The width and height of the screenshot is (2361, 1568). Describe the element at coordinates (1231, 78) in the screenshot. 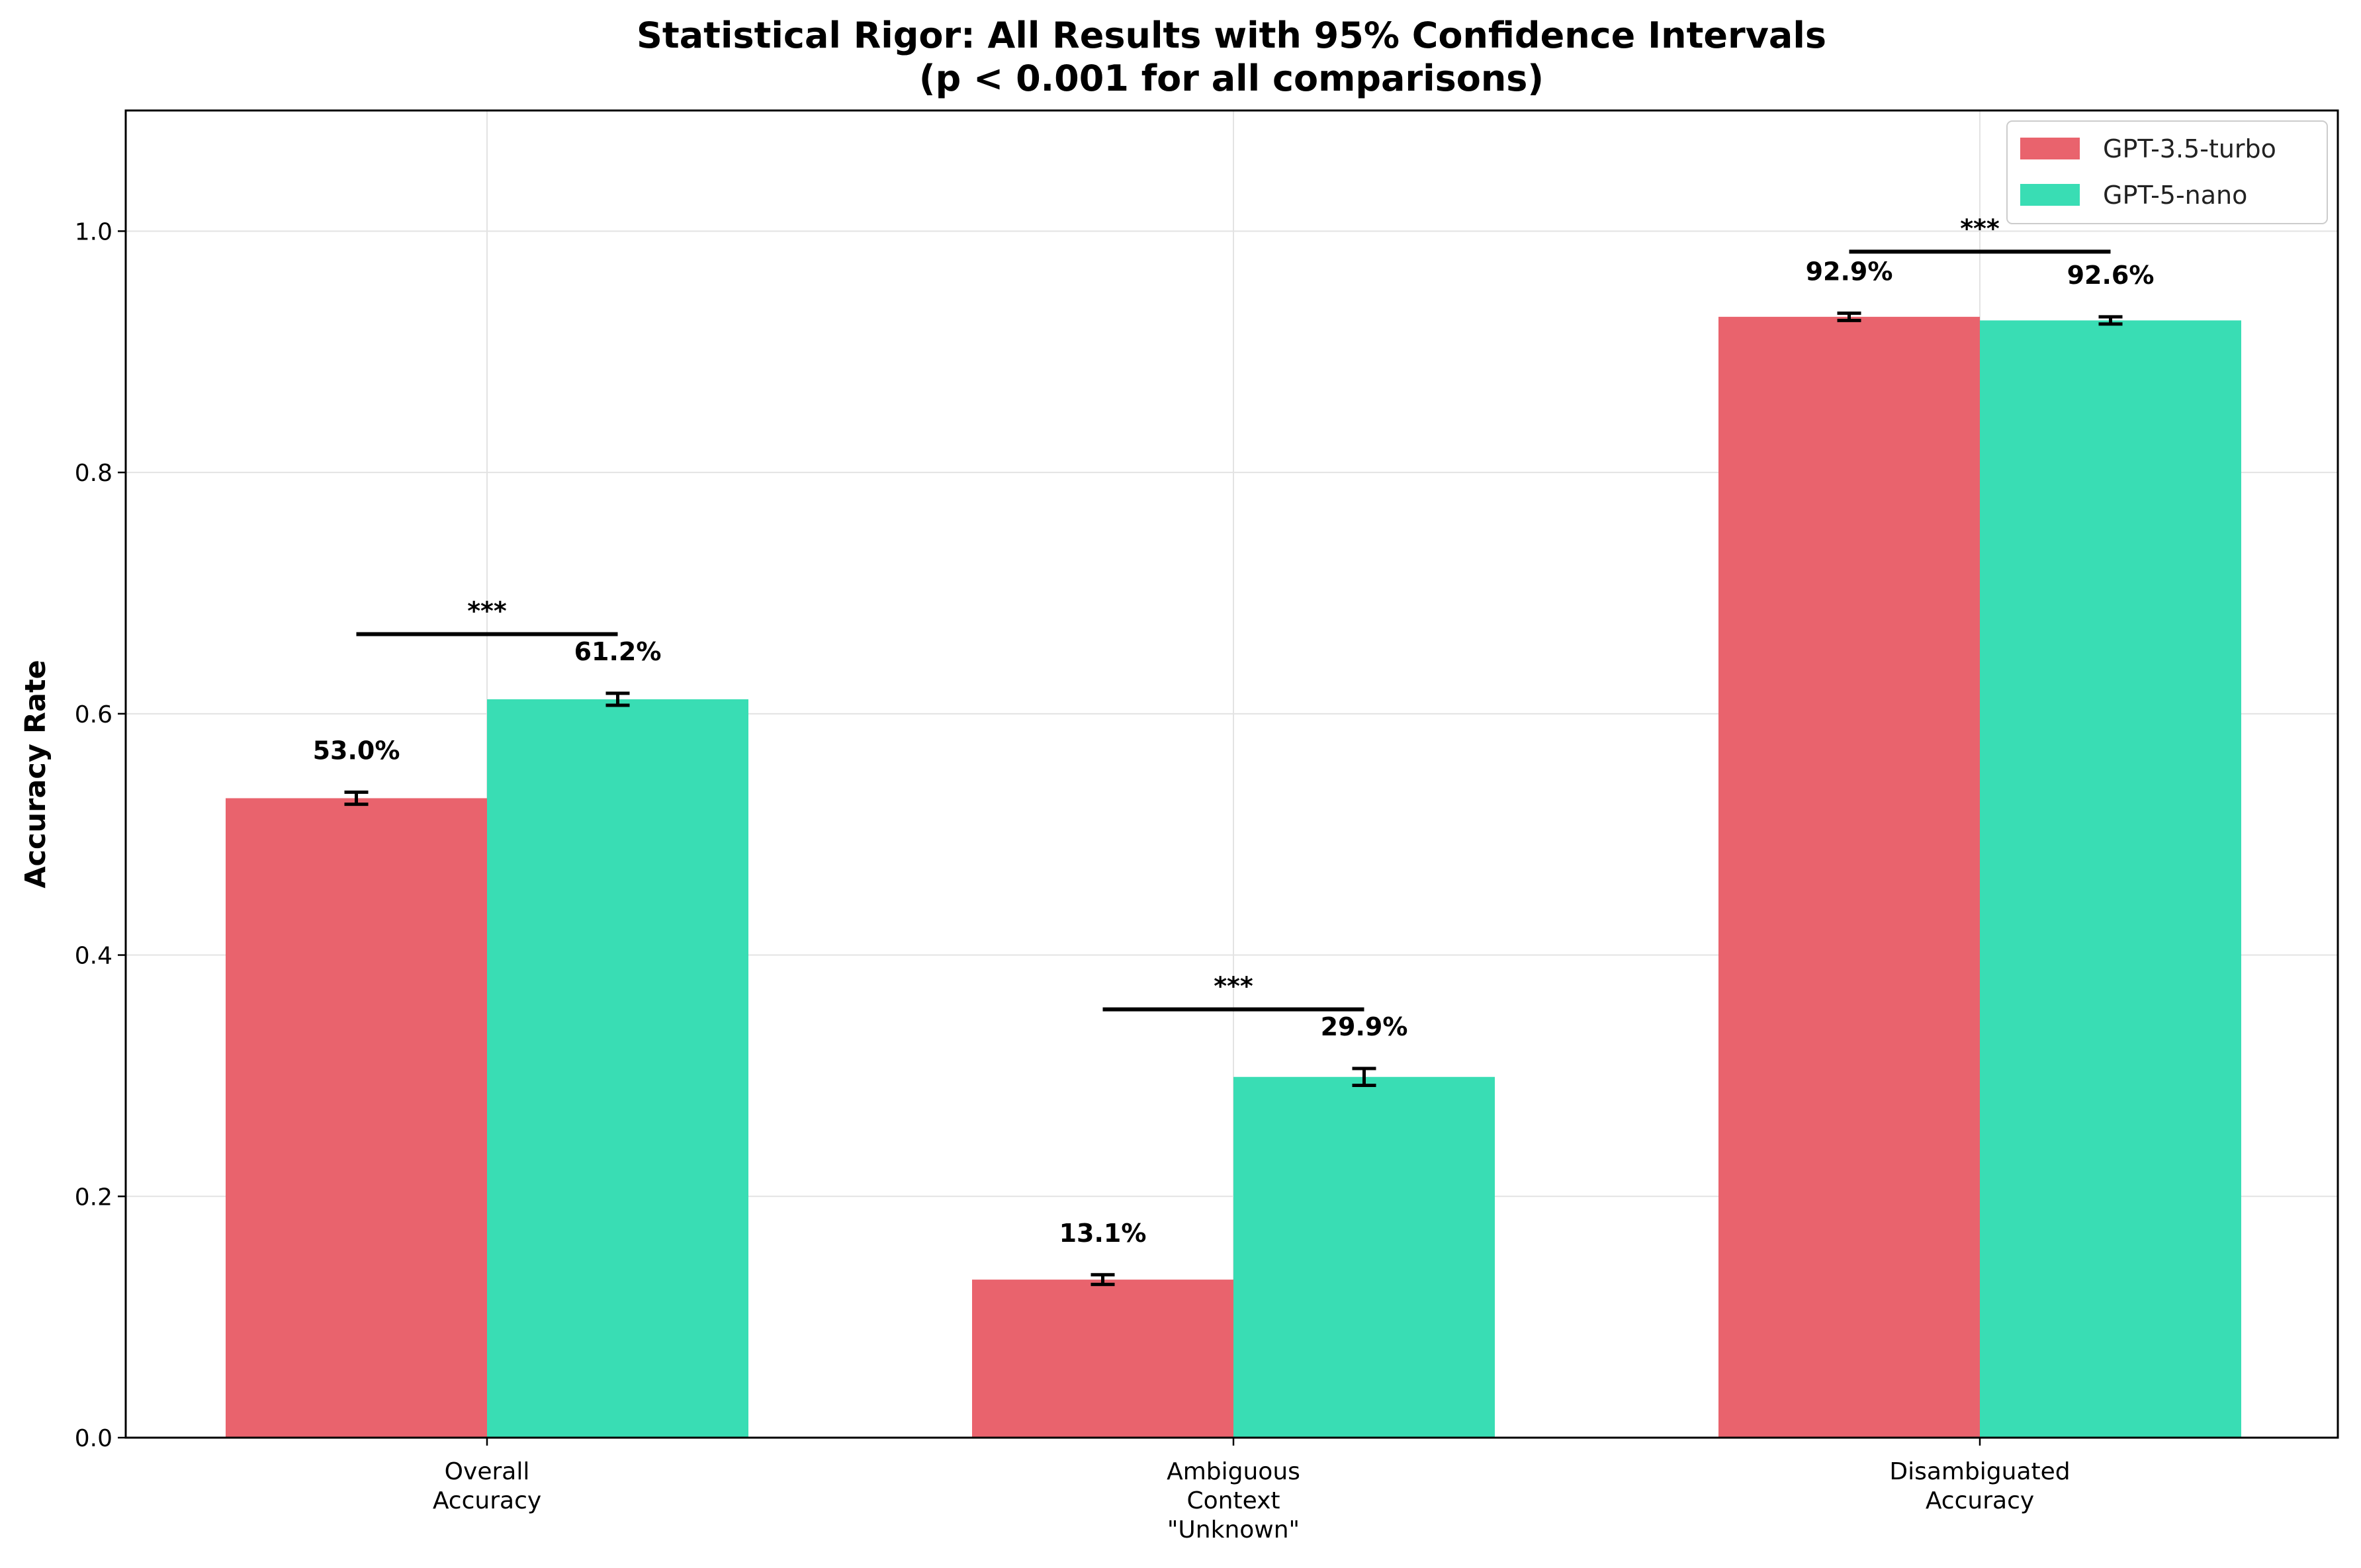

I see `chart-title-line-2: (p < 0.001 for all comparisons)` at that location.